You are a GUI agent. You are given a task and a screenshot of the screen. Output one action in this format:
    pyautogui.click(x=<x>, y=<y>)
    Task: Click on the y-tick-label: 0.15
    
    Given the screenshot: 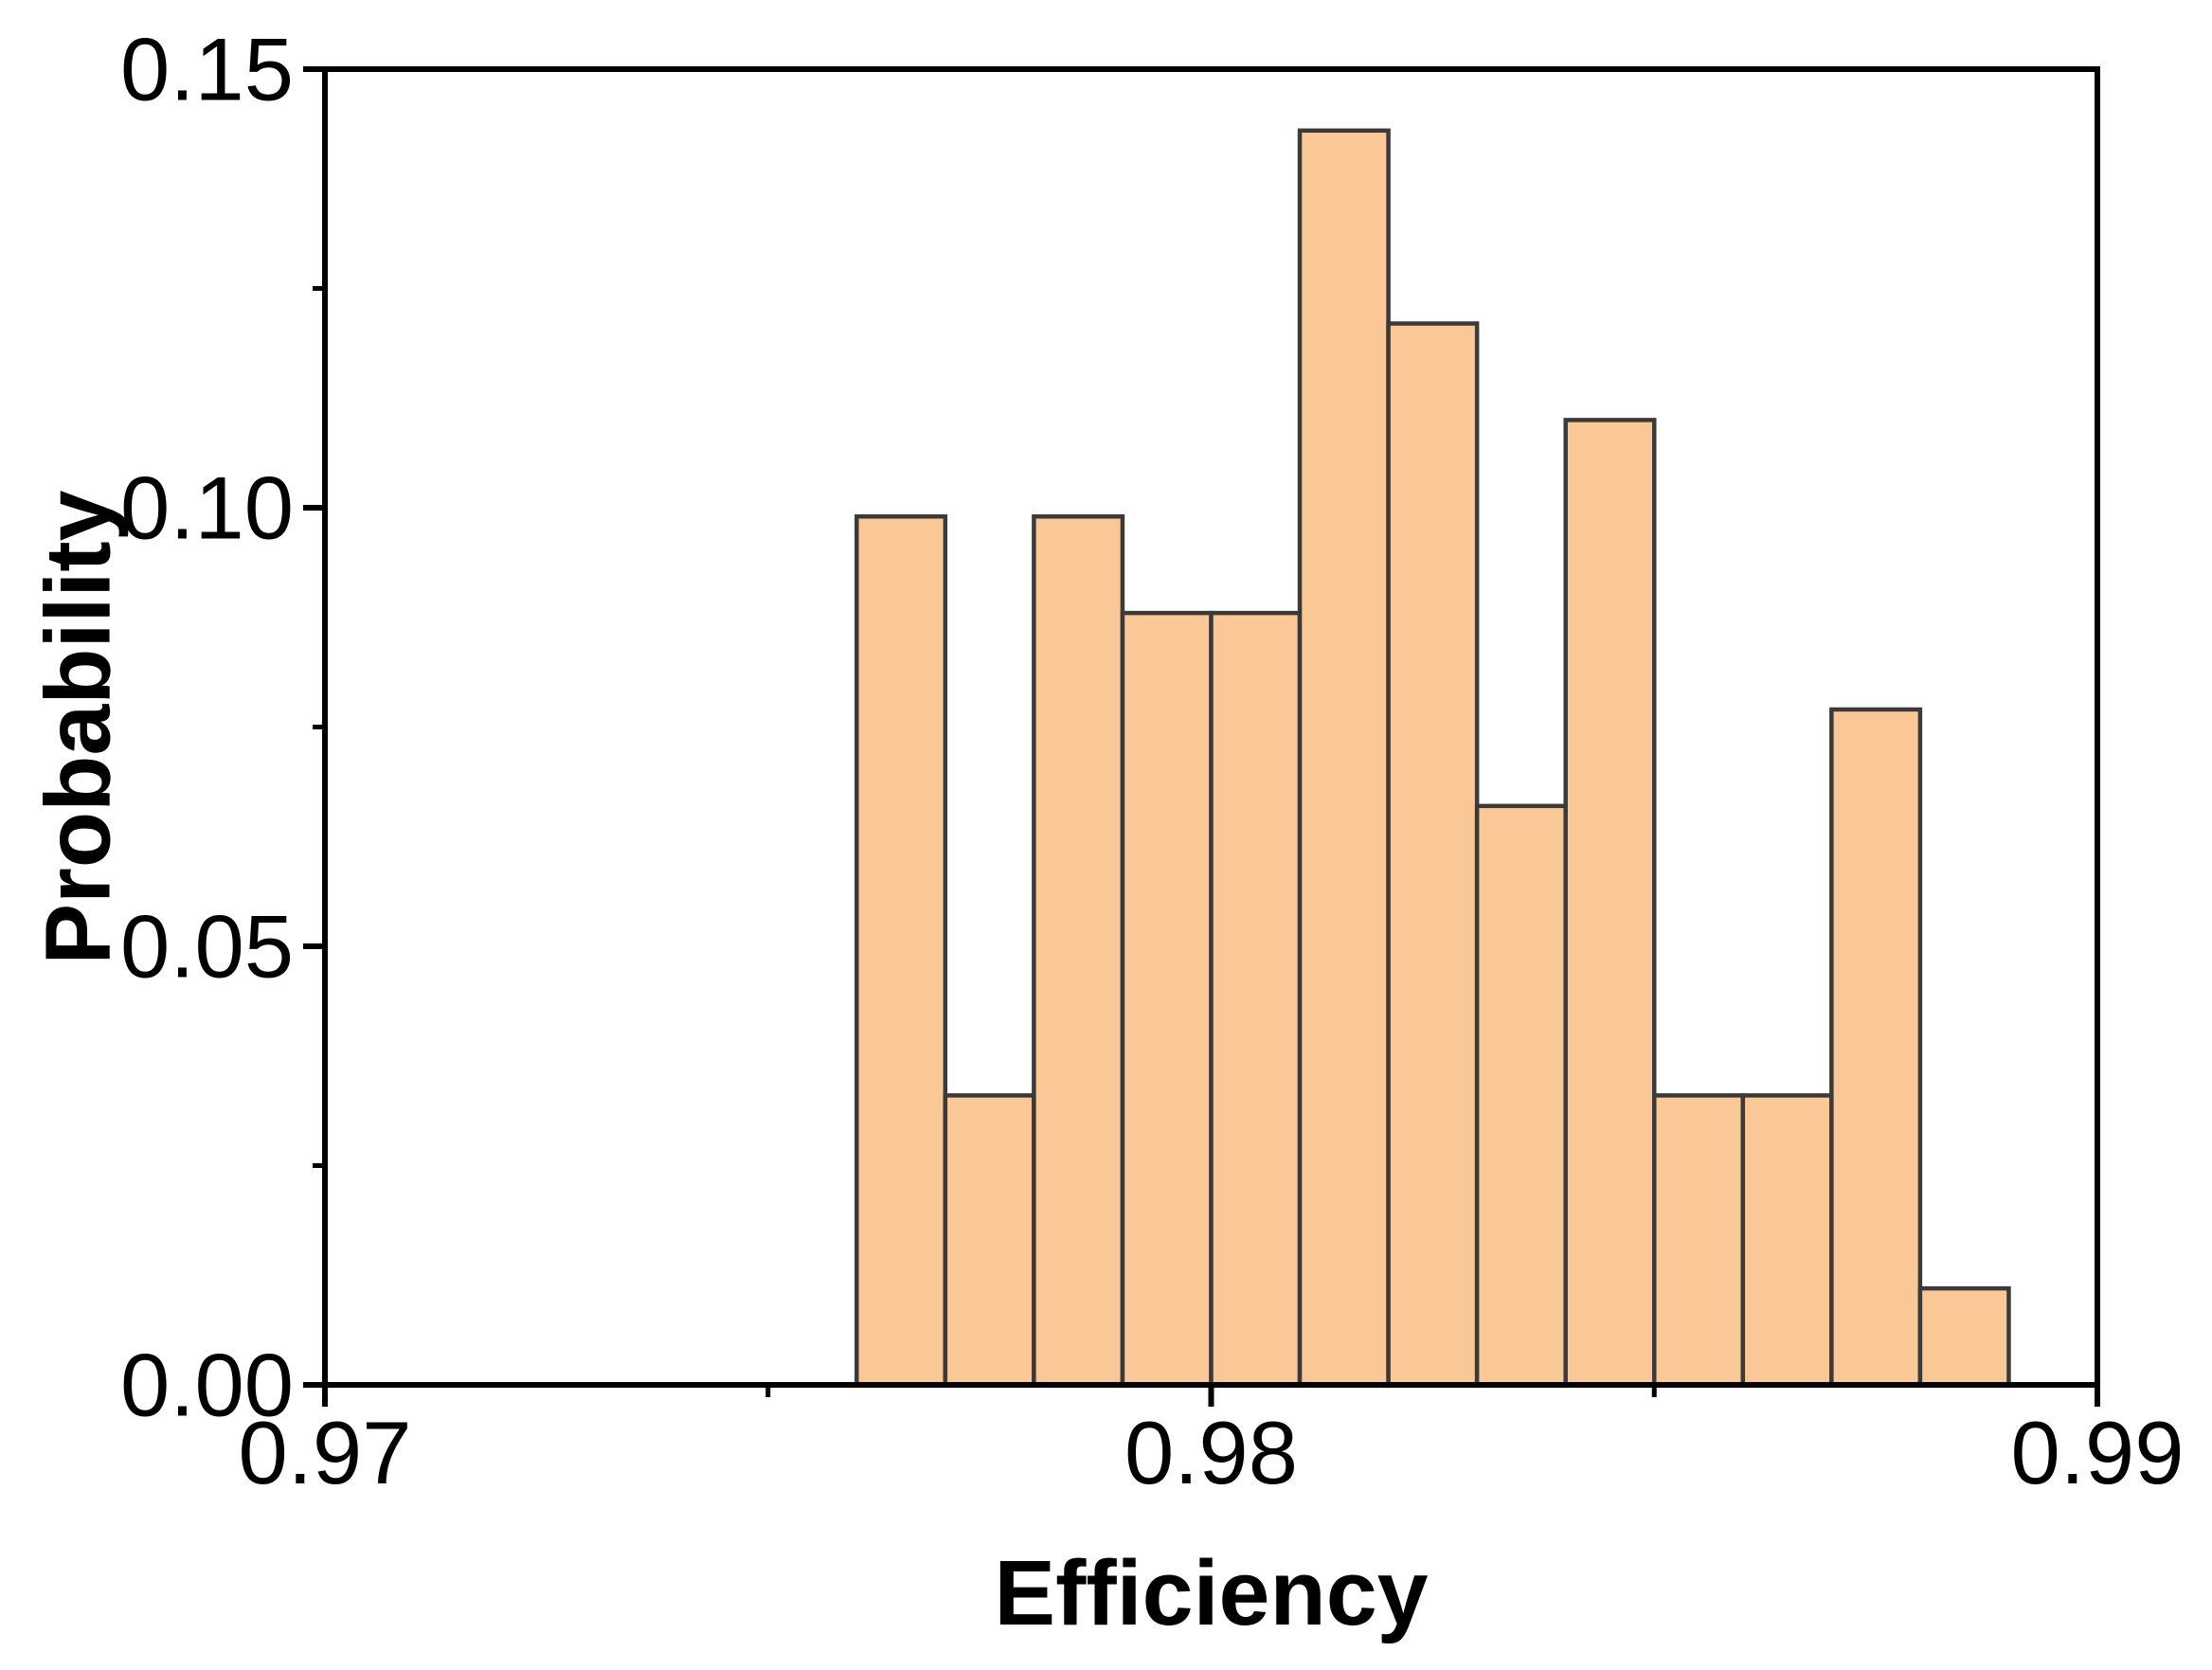 What is the action you would take?
    pyautogui.click(x=207, y=70)
    